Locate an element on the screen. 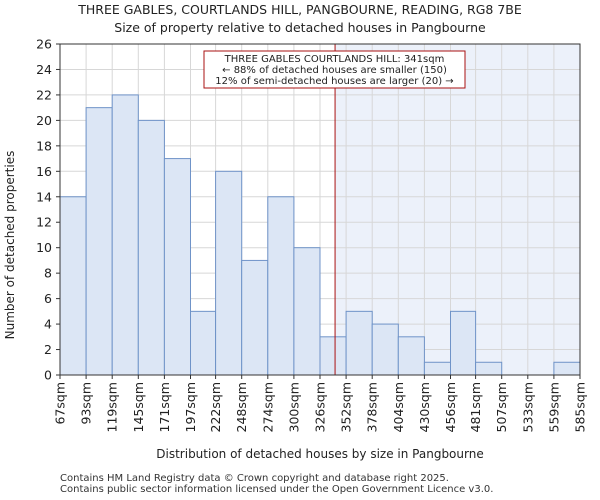  annotation-frame is located at coordinates (334, 69).